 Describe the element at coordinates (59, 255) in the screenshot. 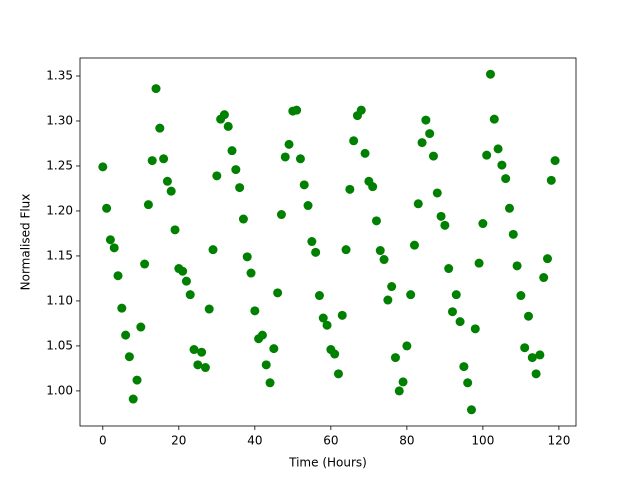

I see `y-tick-label: 1.15` at that location.